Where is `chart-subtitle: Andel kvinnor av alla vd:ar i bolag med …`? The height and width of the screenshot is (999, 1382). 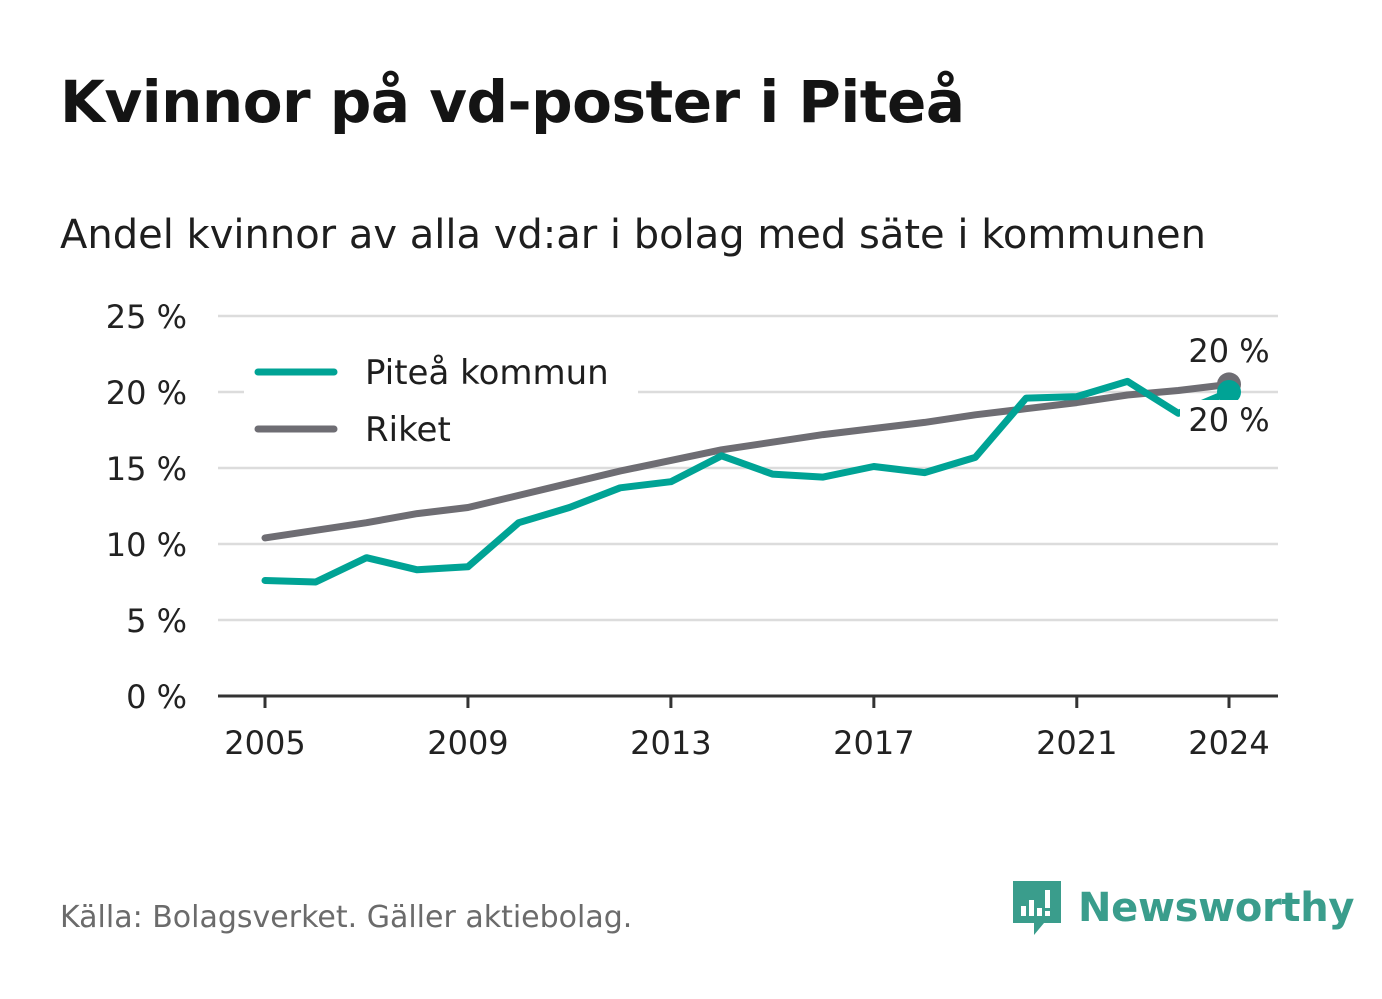
chart-subtitle: Andel kvinnor av alla vd:ar i bolag med … is located at coordinates (633, 235).